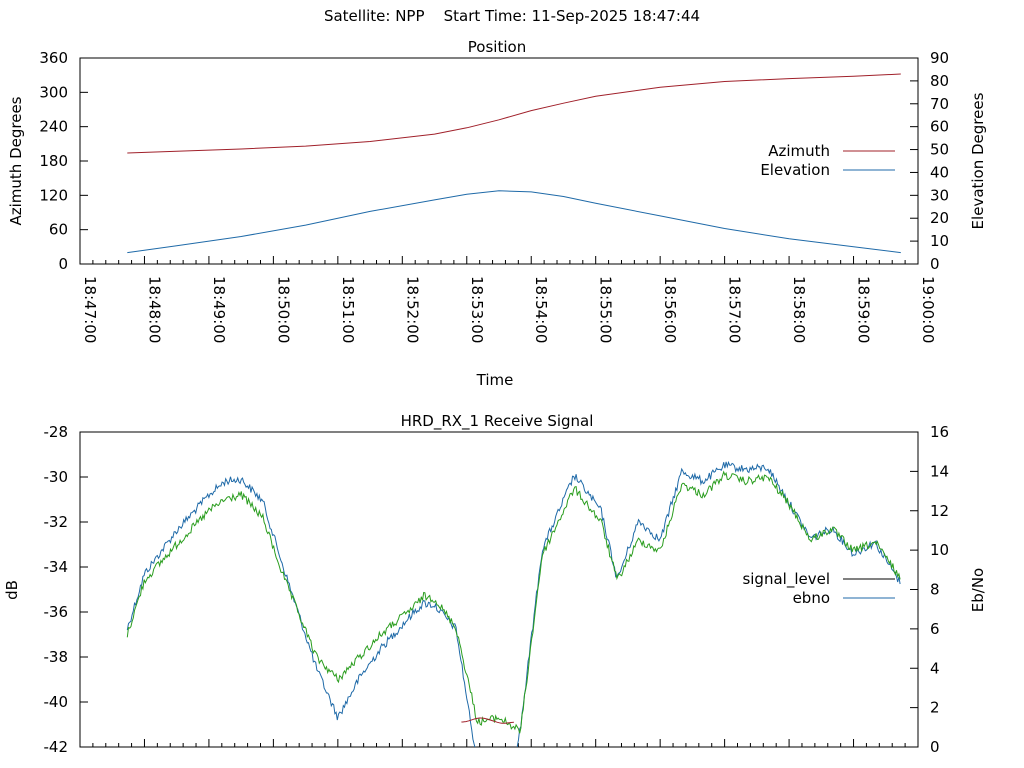  What do you see at coordinates (514, 222) in the screenshot?
I see `elevation-line` at bounding box center [514, 222].